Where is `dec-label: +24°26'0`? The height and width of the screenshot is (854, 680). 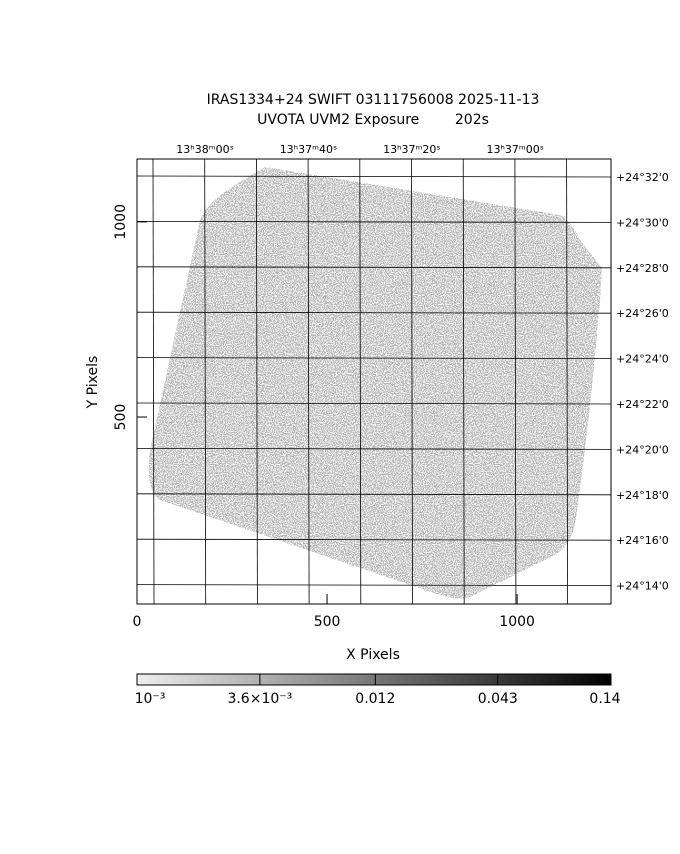
dec-label: +24°26'0 is located at coordinates (642, 313).